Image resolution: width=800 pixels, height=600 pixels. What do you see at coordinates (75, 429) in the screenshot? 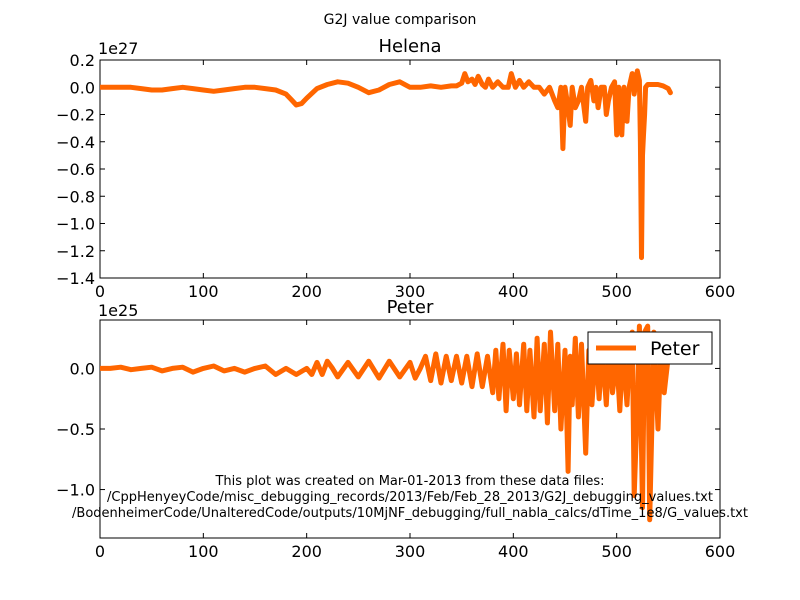
I see `y-tick-label: −0.5` at bounding box center [75, 429].